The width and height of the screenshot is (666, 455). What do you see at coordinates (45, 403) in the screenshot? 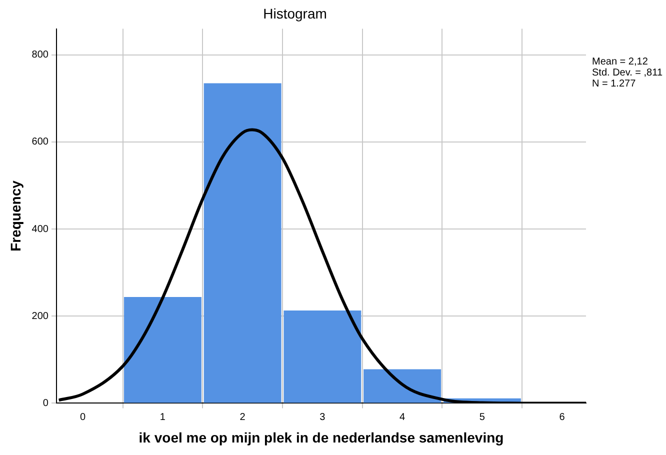
I see `y-tick-label: 0` at bounding box center [45, 403].